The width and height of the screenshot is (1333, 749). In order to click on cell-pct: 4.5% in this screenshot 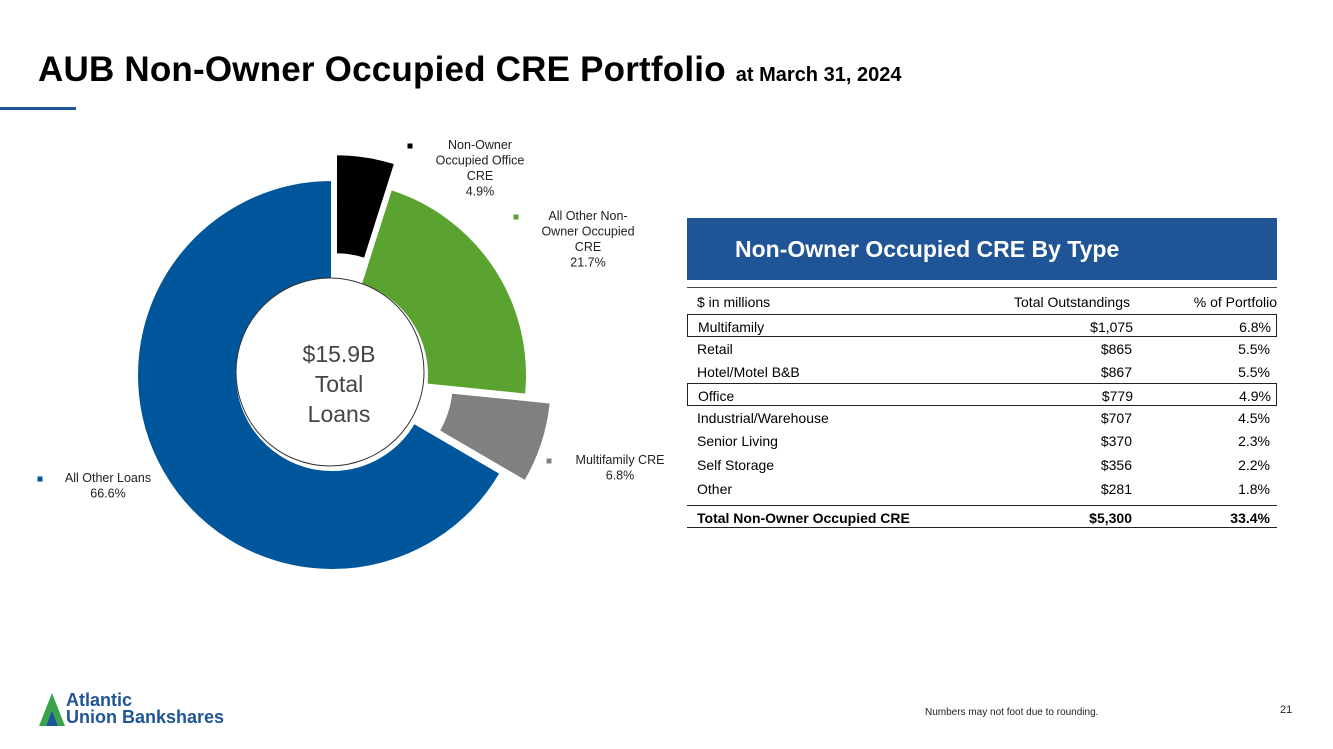, I will do `click(1254, 418)`.